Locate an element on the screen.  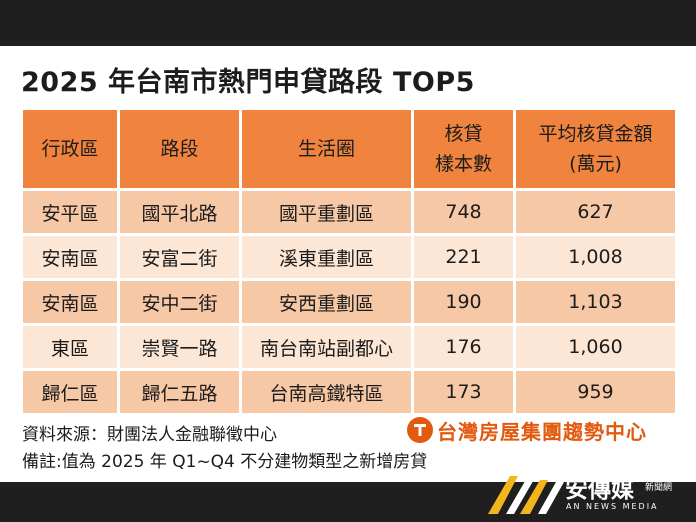
table-row: 東區 崇賢一路 南台南站副都心 176 1,060 is located at coordinates (349, 347).